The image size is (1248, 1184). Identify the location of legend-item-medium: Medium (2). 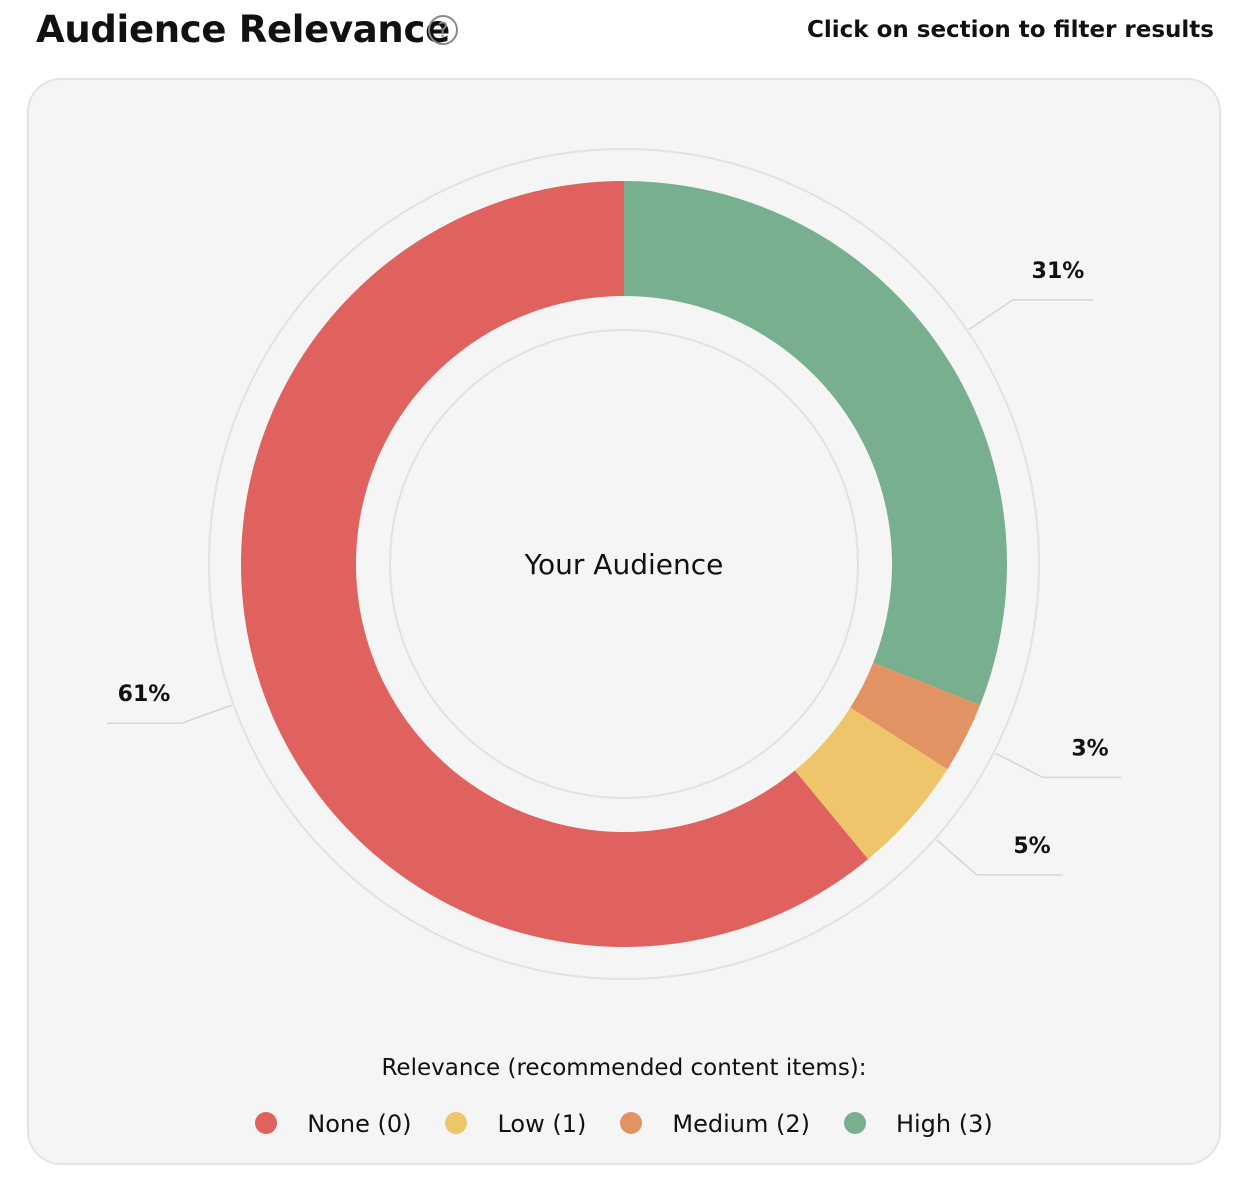
(715, 1124).